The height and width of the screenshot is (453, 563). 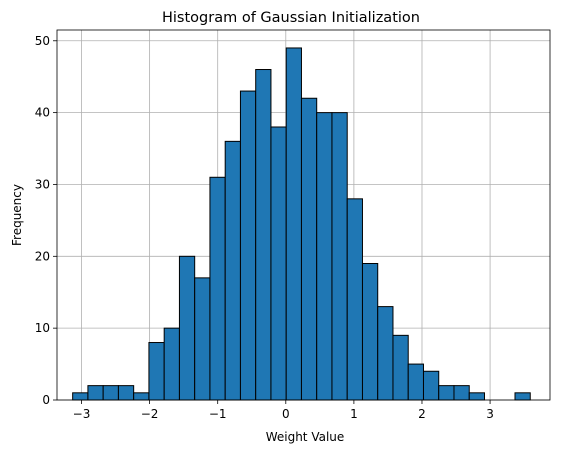 I want to click on y-tick-label: 50, so click(x=42, y=41).